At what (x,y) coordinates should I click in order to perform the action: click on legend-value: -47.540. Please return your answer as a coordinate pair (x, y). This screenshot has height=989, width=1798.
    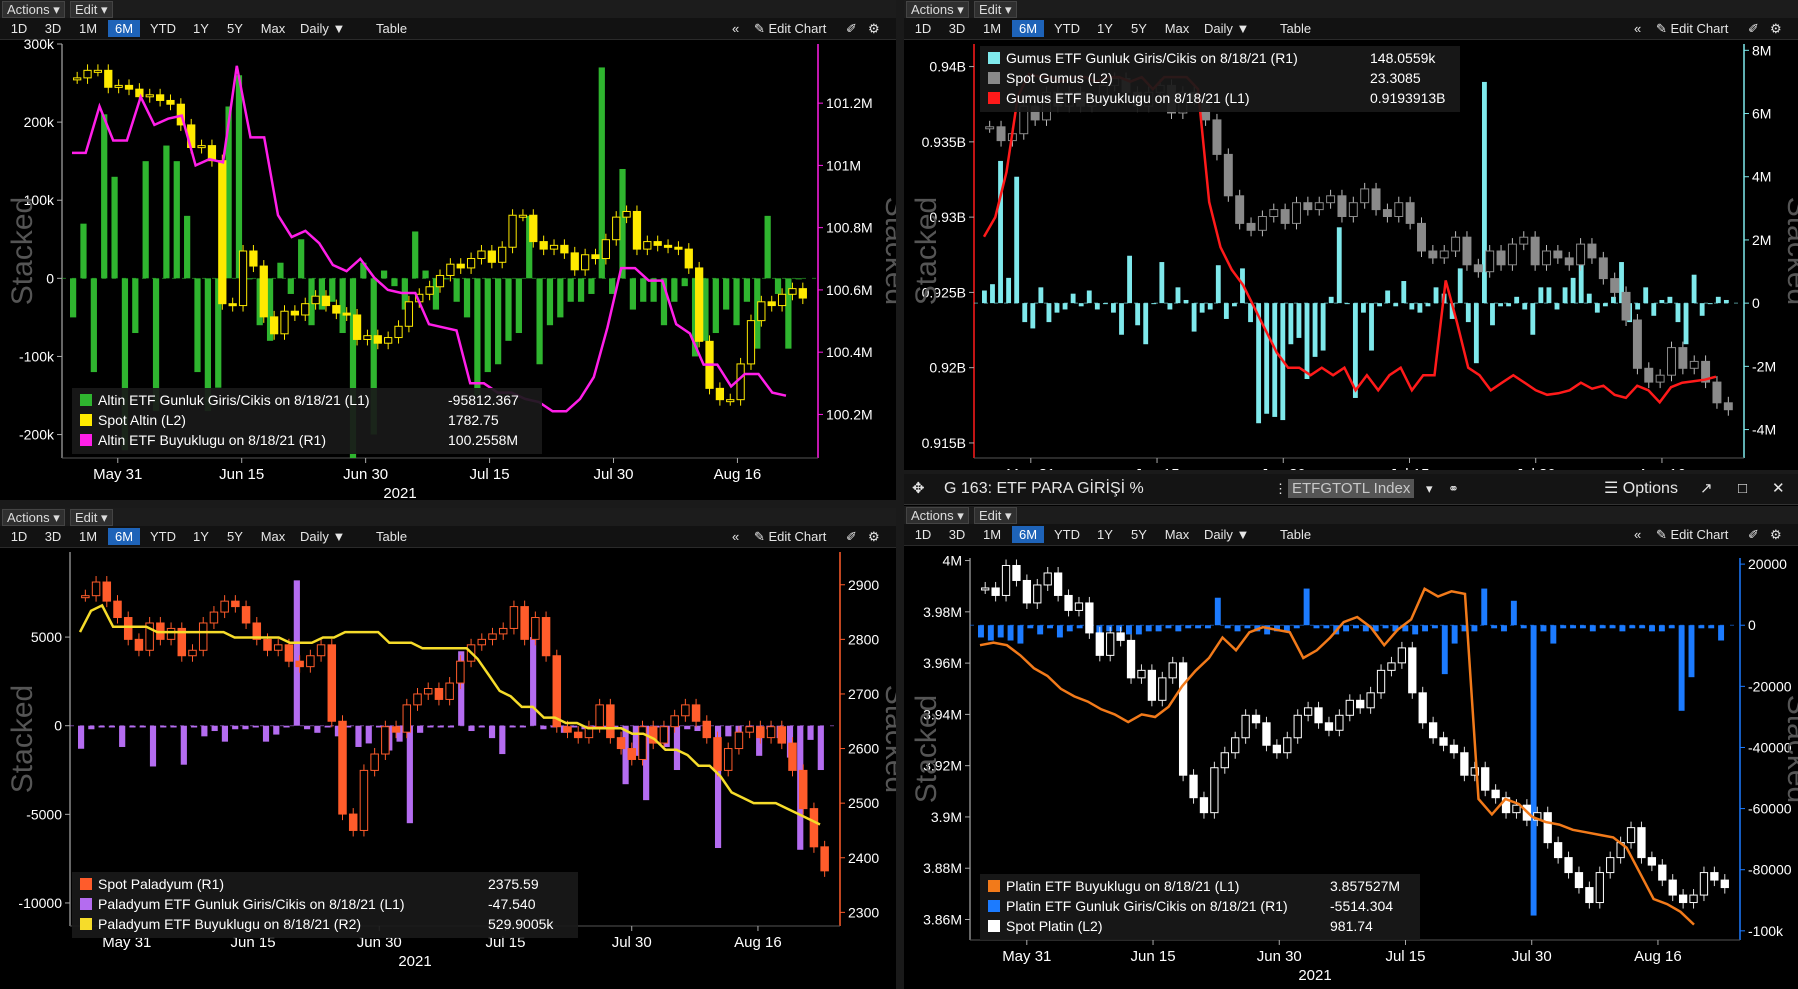
    Looking at the image, I should click on (512, 904).